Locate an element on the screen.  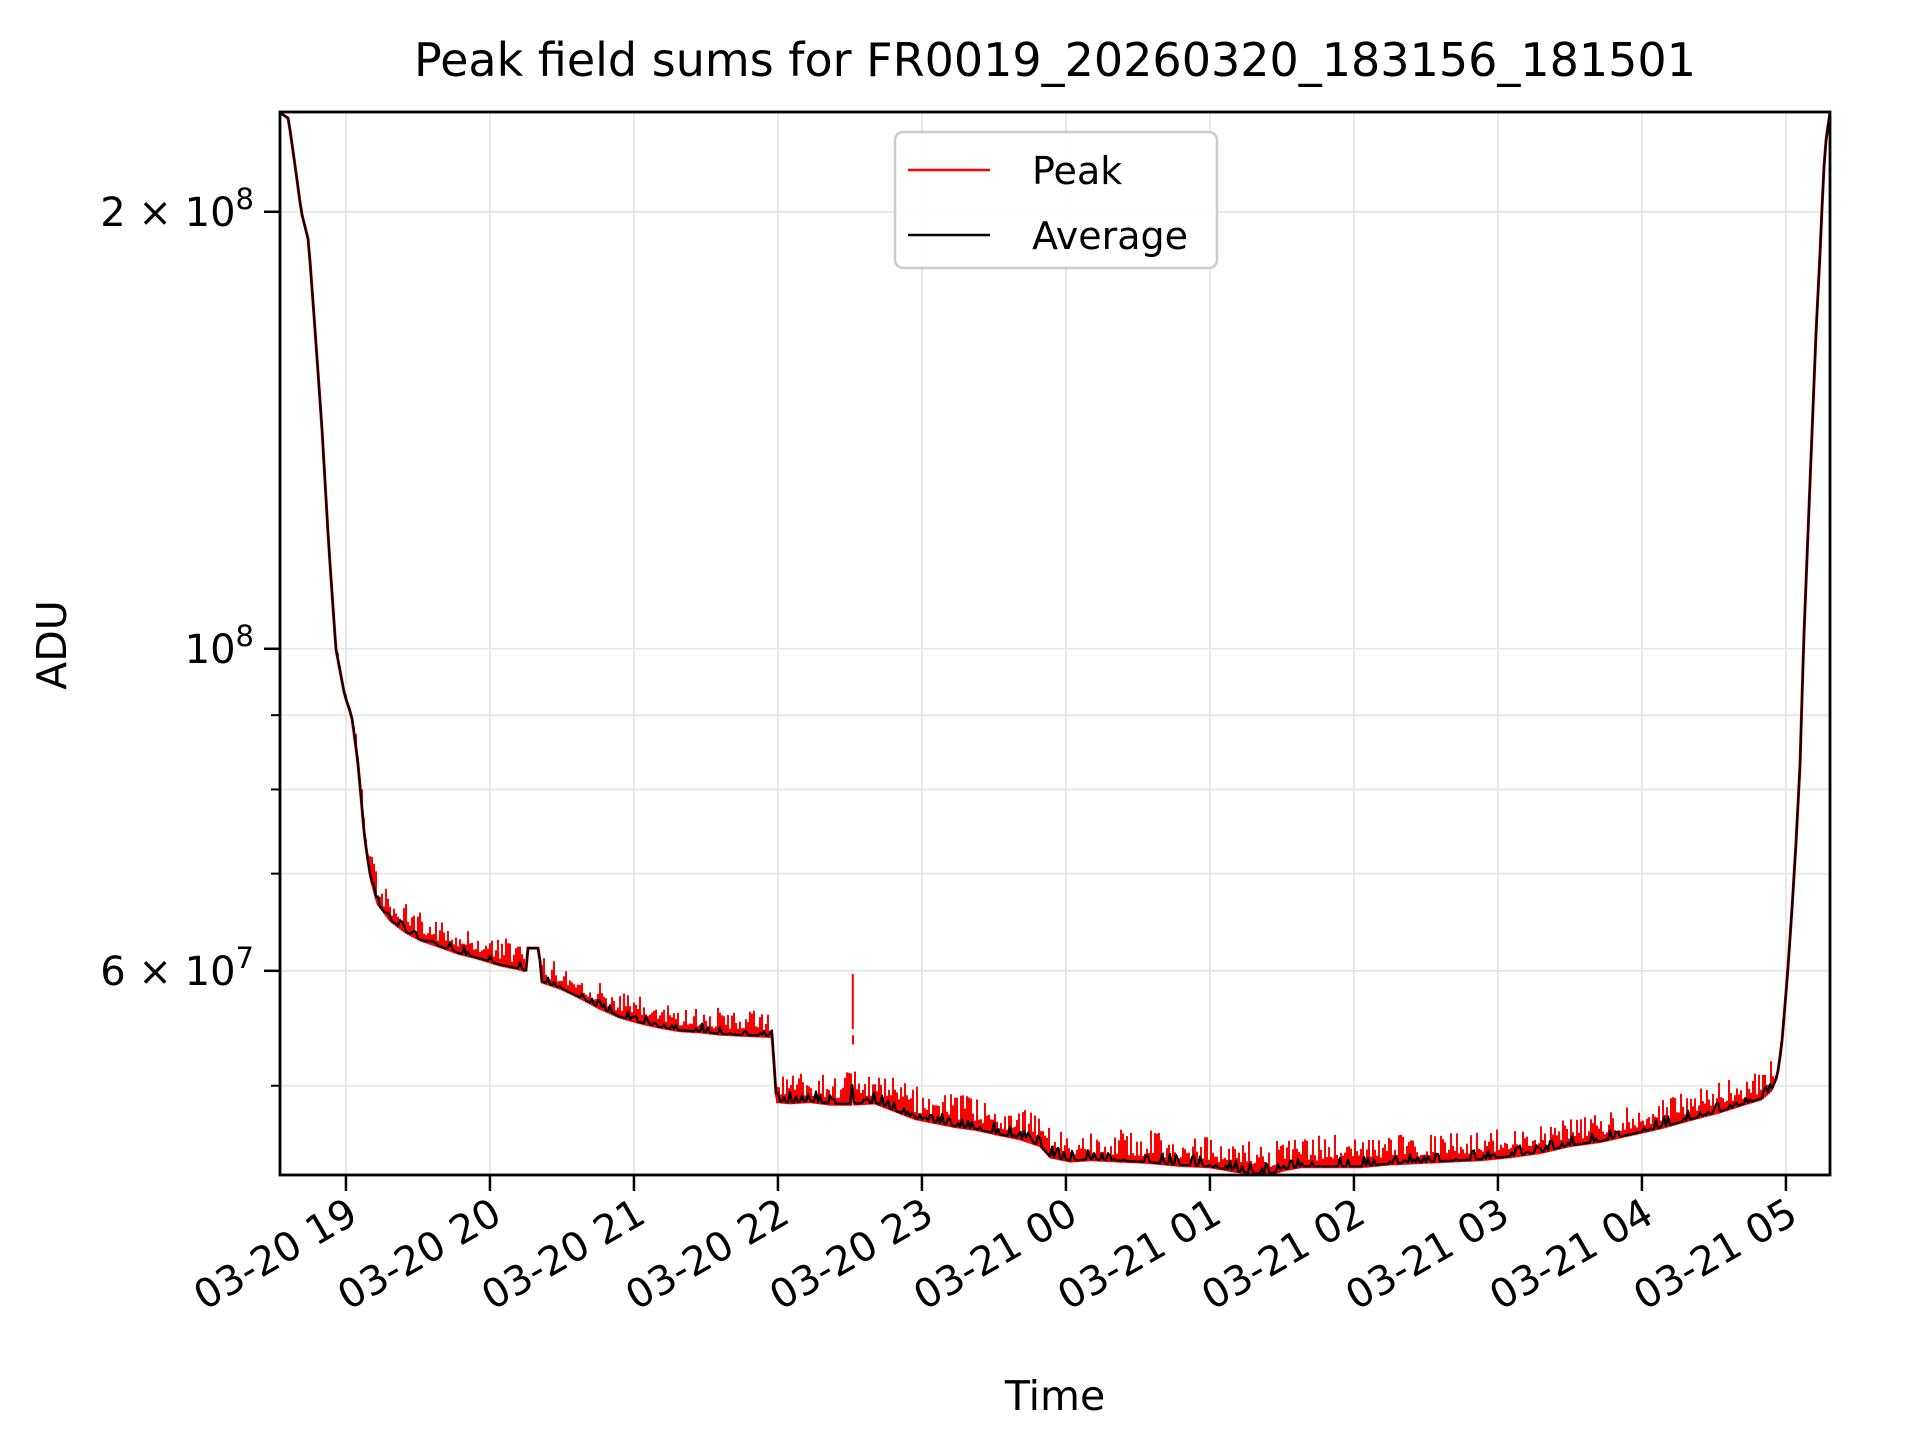
legend-label-peak: Peak is located at coordinates (1077, 171).